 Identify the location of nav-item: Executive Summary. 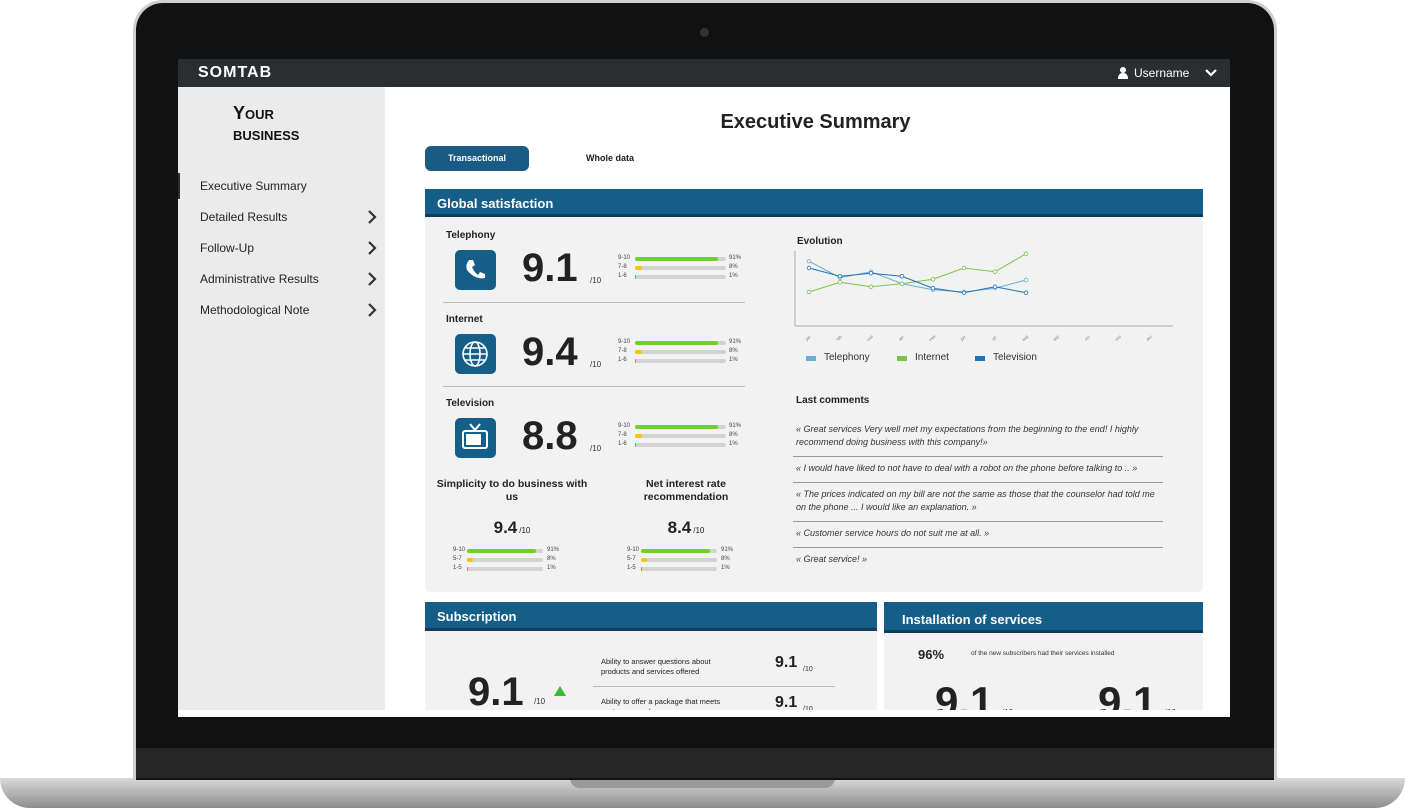
(281, 186).